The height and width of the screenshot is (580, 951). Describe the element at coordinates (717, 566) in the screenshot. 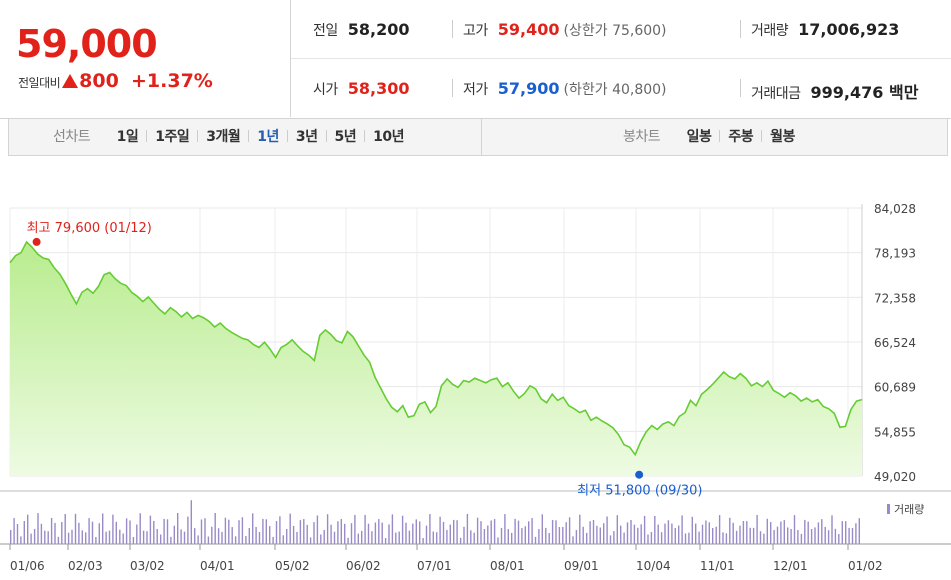

I see `x-tick-label: 11/01` at that location.